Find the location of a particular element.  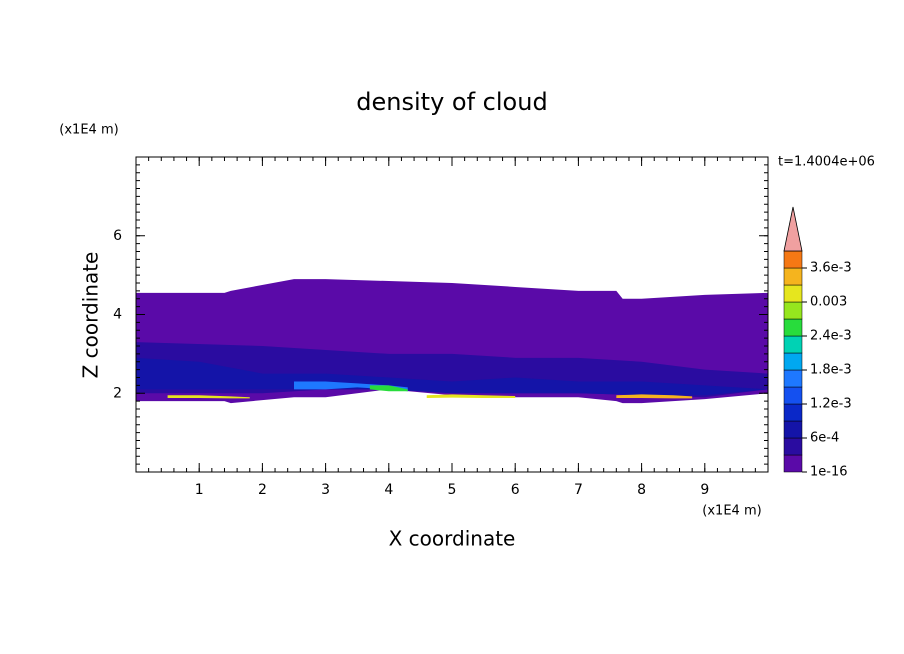

x-tick-label: 3 is located at coordinates (325, 490).